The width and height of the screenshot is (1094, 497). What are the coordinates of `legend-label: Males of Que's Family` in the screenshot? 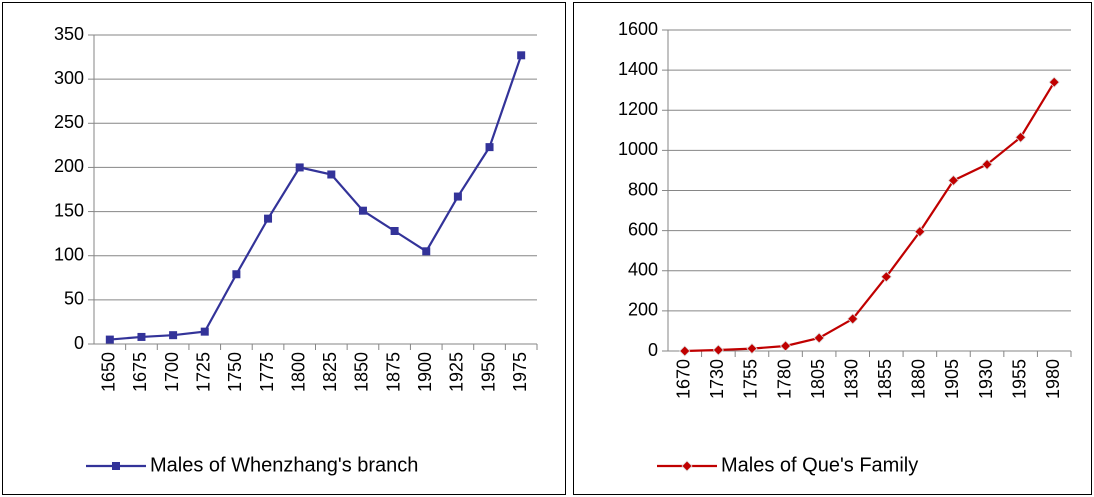 It's located at (819, 465).